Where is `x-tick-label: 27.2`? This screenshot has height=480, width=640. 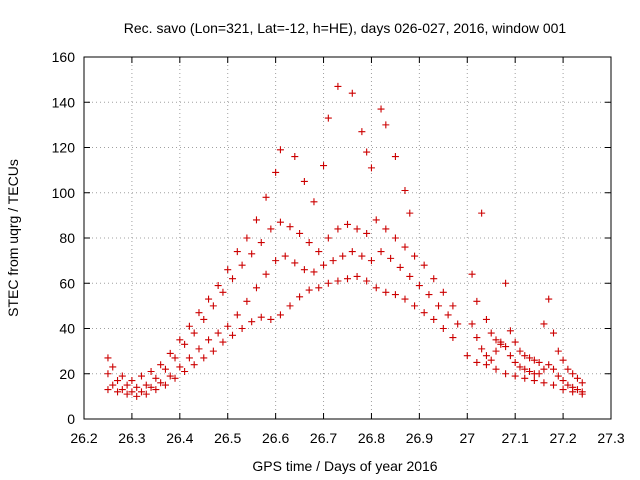
x-tick-label: 27.2 is located at coordinates (562, 438).